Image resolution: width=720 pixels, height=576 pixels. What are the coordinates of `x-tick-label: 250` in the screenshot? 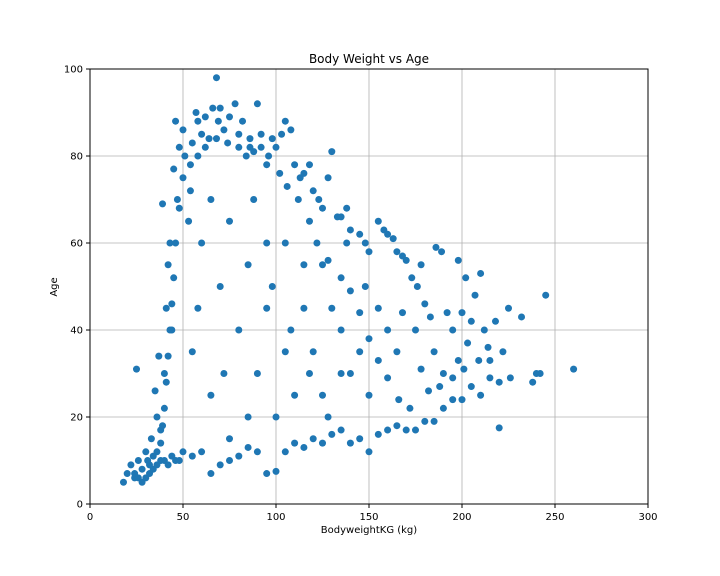 It's located at (554, 517).